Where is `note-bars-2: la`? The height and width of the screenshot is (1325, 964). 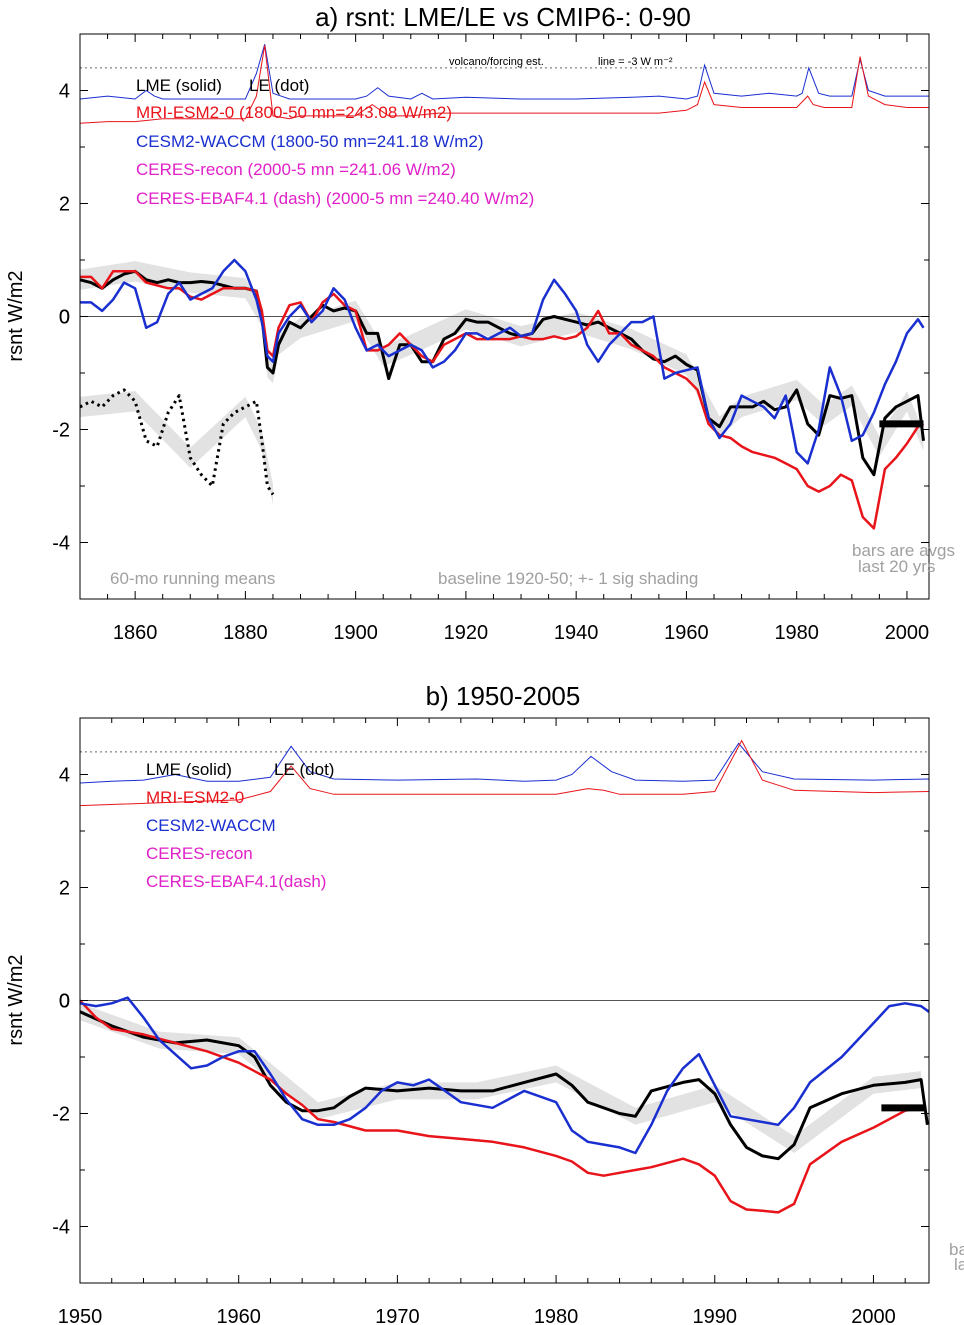 note-bars-2: la is located at coordinates (959, 1264).